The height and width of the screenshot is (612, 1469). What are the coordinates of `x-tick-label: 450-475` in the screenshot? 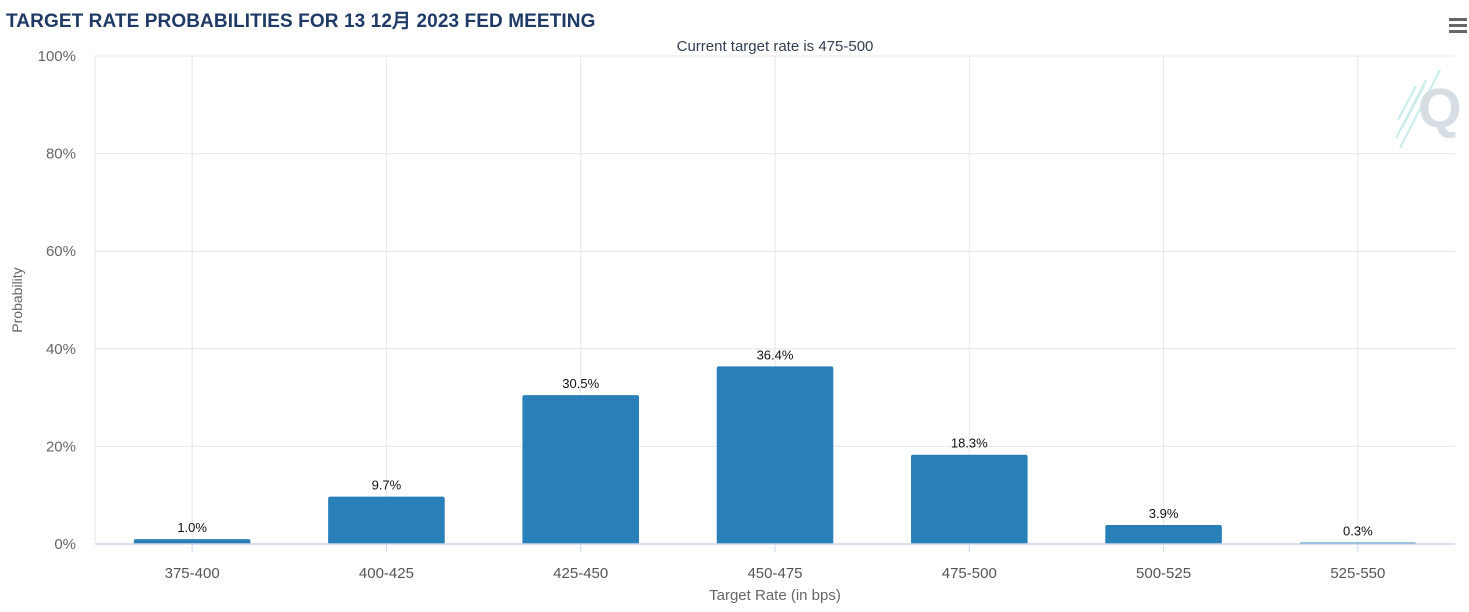 It's located at (774, 573).